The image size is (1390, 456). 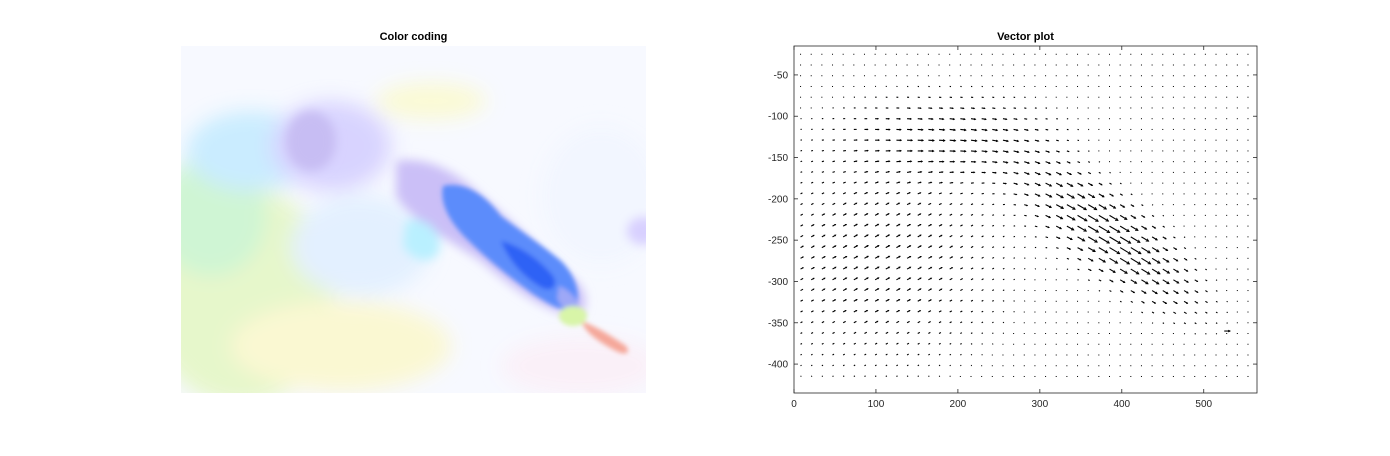 What do you see at coordinates (413, 37) in the screenshot?
I see `color-coding-title: Color coding` at bounding box center [413, 37].